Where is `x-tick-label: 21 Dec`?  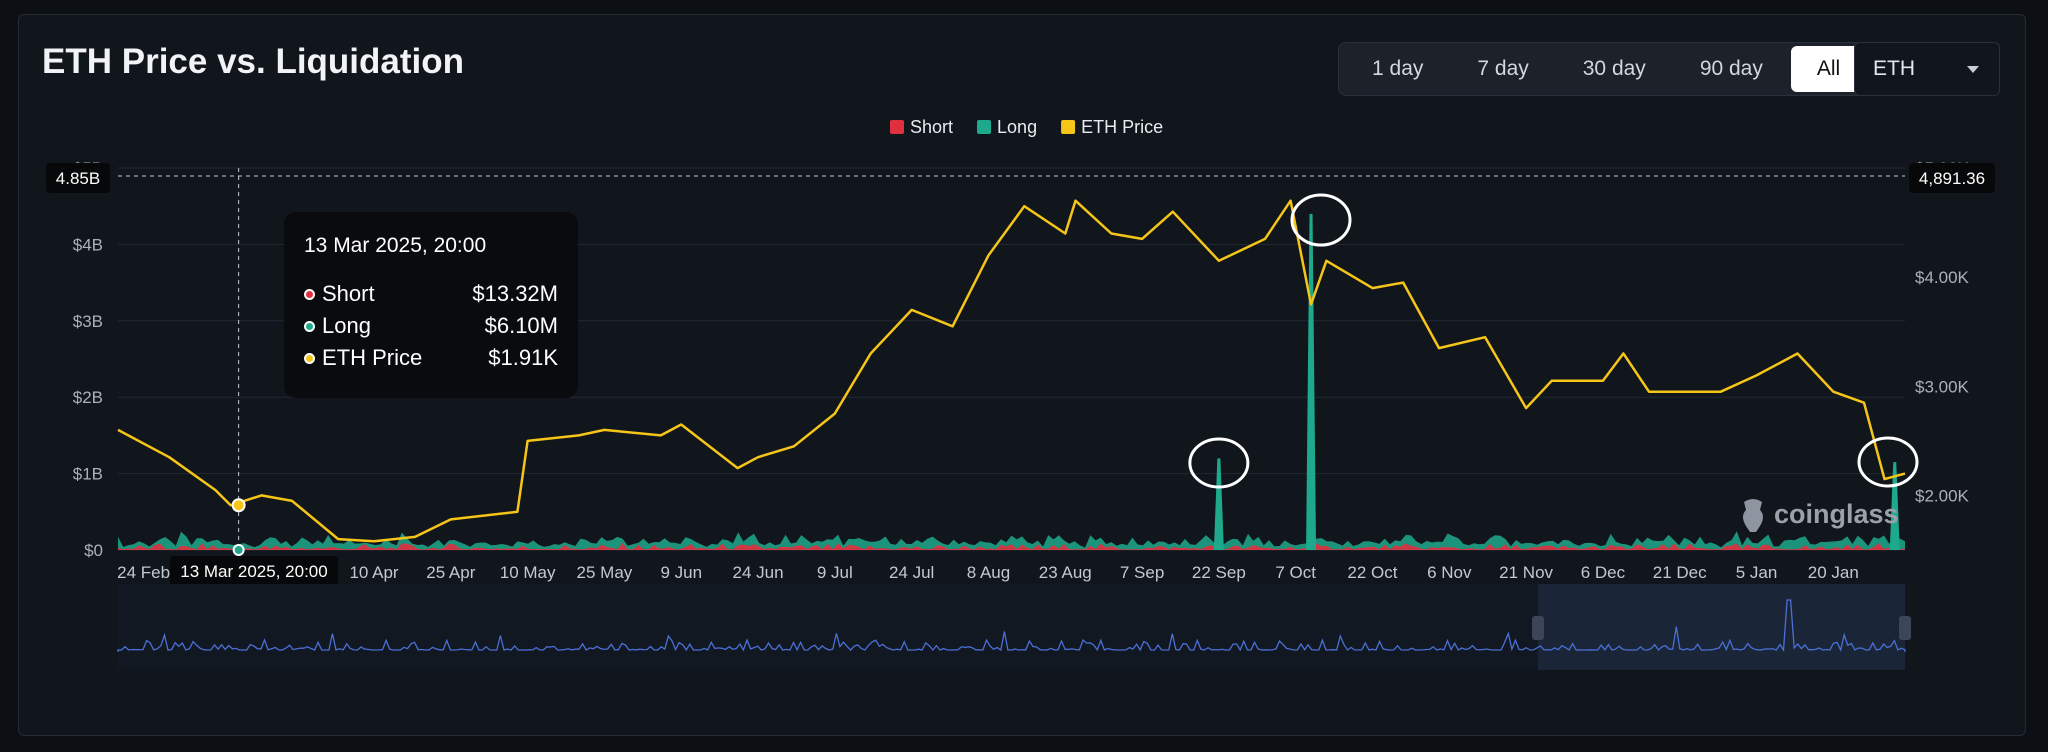
x-tick-label: 21 Dec is located at coordinates (1680, 572).